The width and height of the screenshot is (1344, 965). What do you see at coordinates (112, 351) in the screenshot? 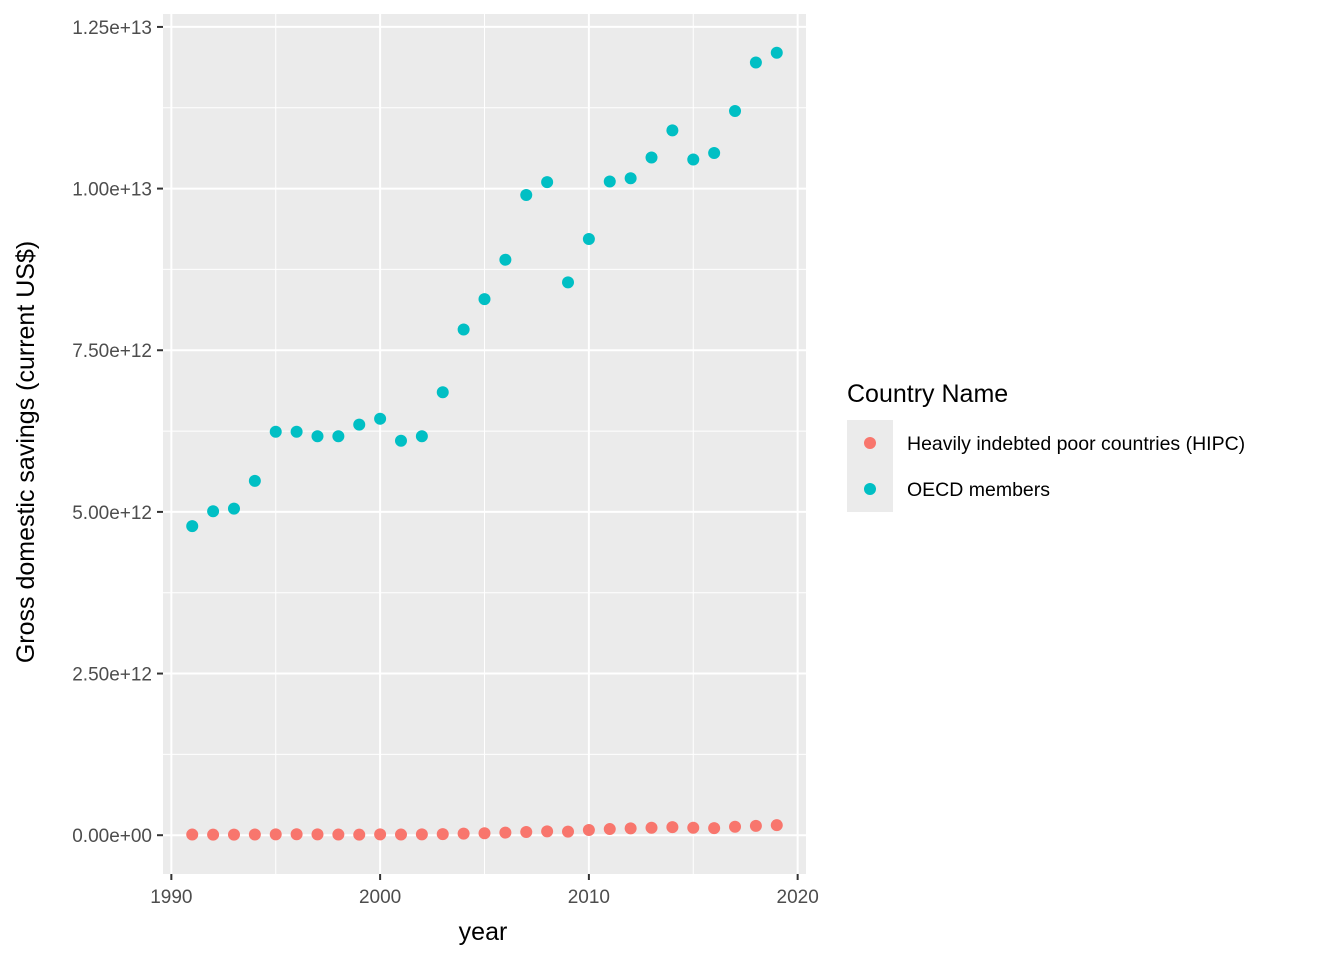
I see `y-tick-label: 7.50e+12` at bounding box center [112, 351].